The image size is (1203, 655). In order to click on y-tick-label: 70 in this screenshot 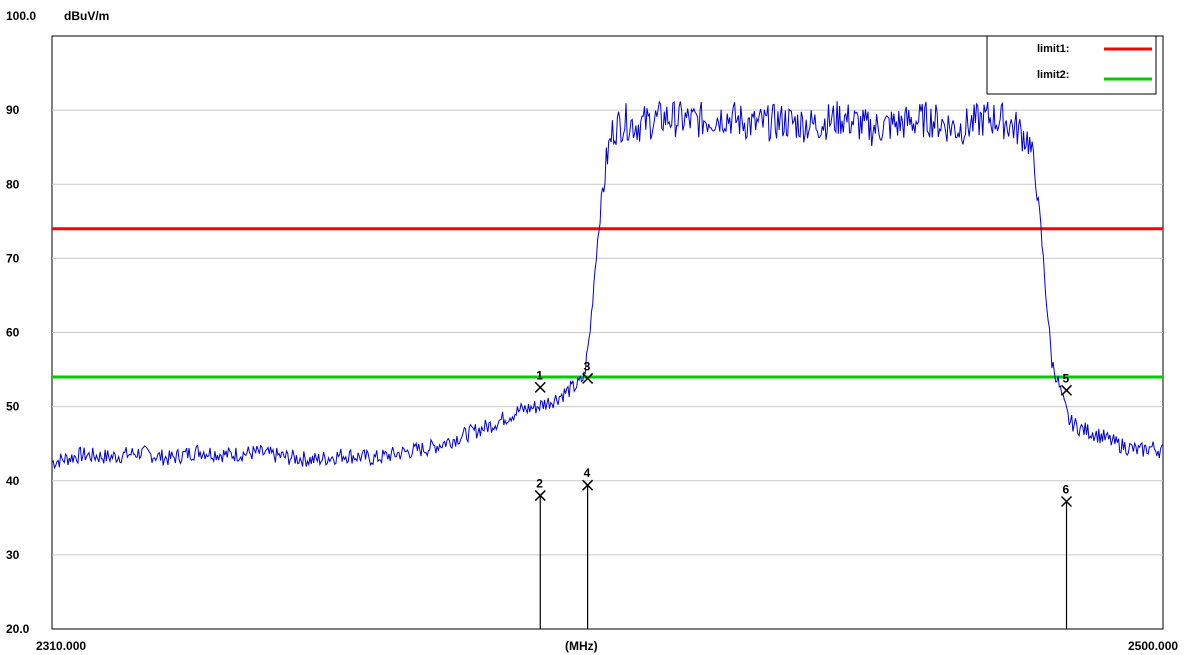, I will do `click(13, 258)`.